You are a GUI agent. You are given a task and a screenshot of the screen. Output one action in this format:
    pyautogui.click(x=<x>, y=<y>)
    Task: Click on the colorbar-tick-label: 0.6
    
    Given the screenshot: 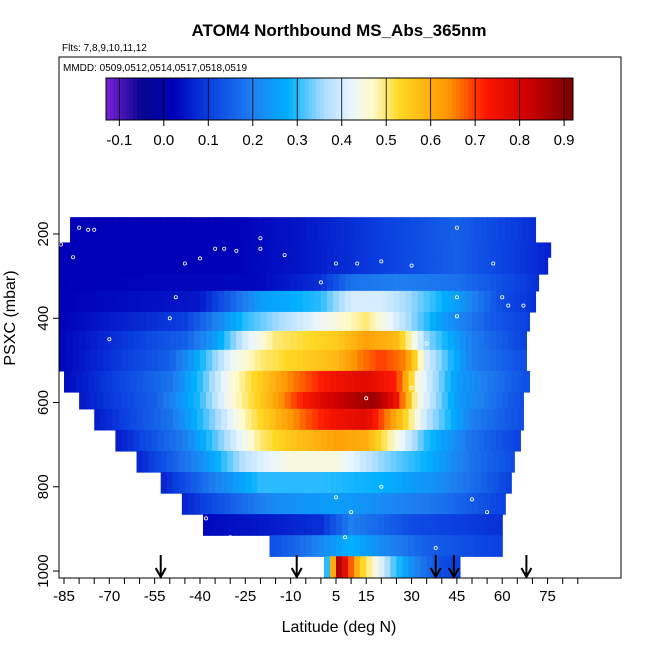 What is the action you would take?
    pyautogui.click(x=430, y=140)
    